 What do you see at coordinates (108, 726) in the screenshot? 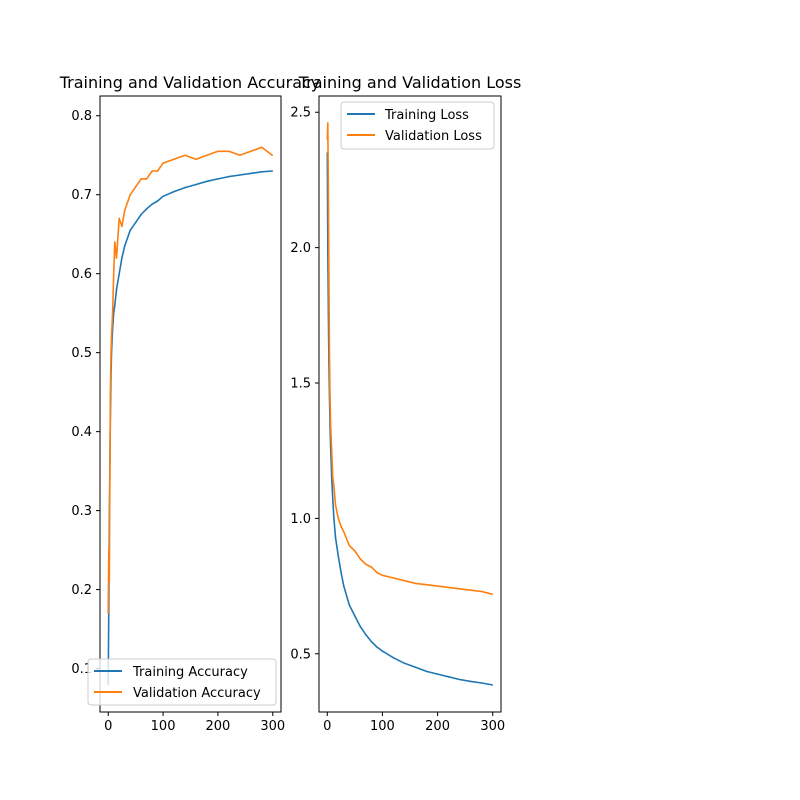
I see `accuracy-xtick-label-0: 0` at bounding box center [108, 726].